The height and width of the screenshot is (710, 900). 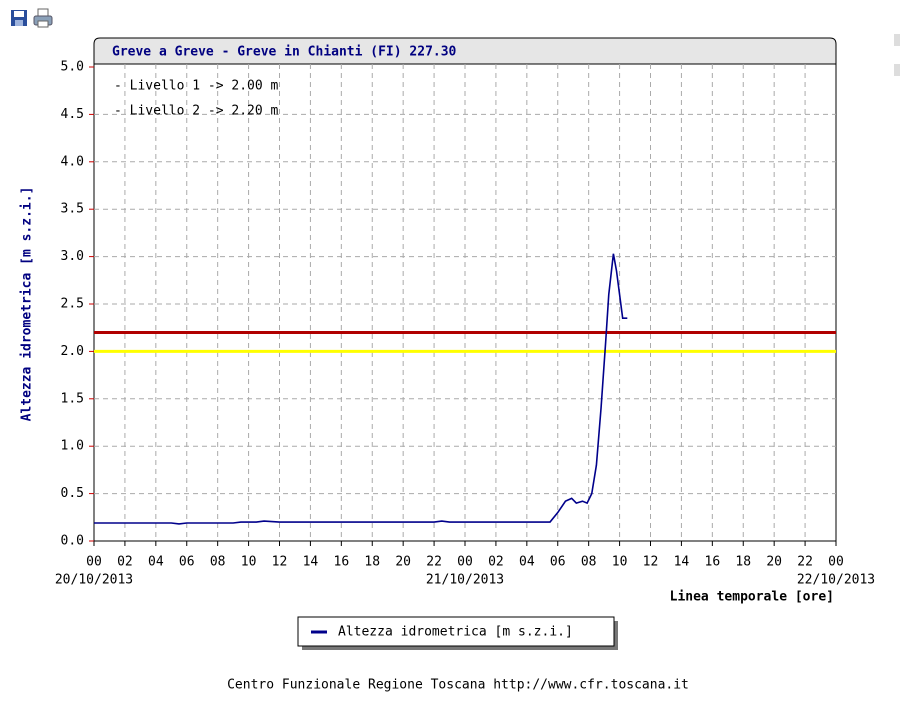 What do you see at coordinates (43, 18) in the screenshot?
I see `print-icon` at bounding box center [43, 18].